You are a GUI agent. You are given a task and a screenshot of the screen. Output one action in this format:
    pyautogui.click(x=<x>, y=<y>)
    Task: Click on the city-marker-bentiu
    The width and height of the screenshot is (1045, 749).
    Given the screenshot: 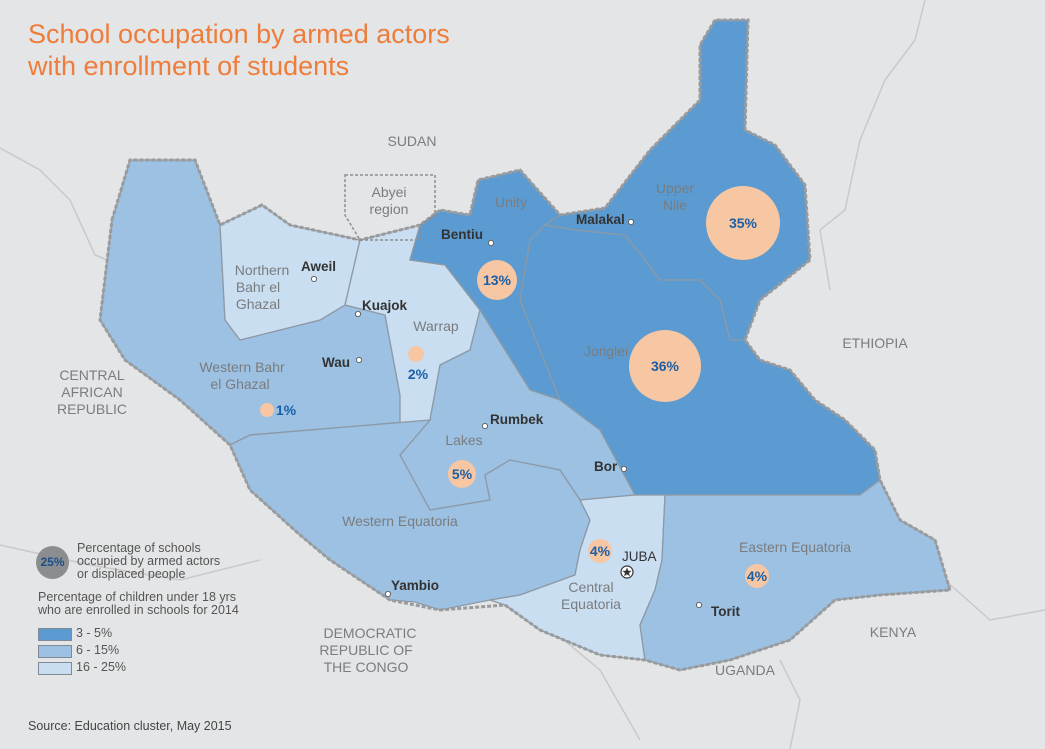 What is the action you would take?
    pyautogui.click(x=491, y=243)
    